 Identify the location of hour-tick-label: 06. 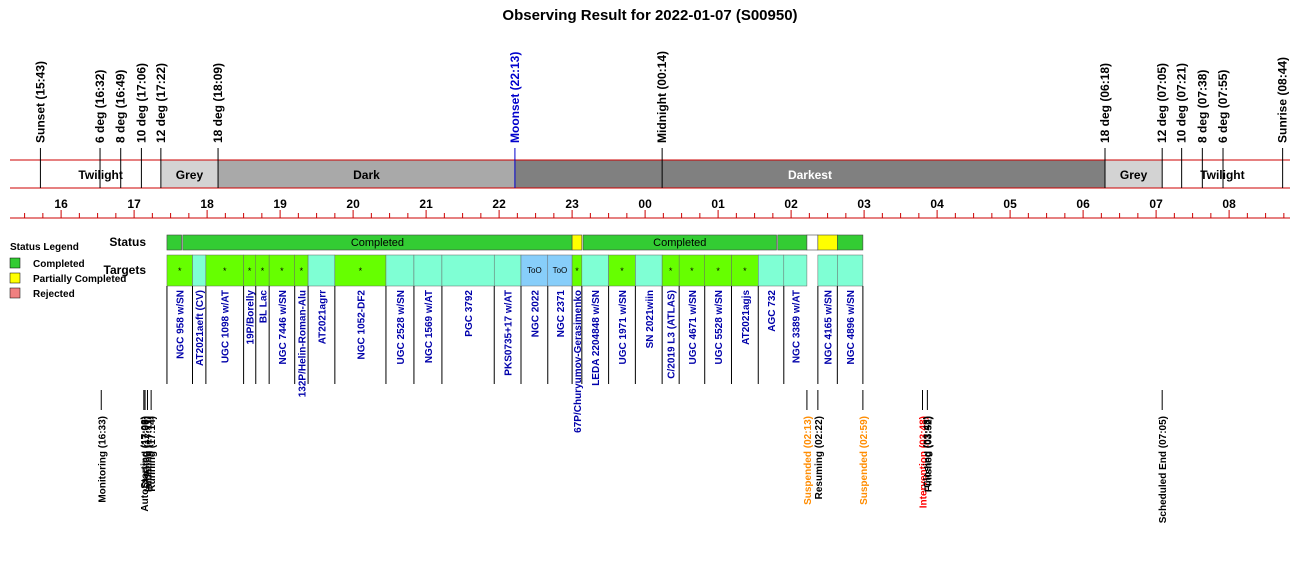
(1083, 204).